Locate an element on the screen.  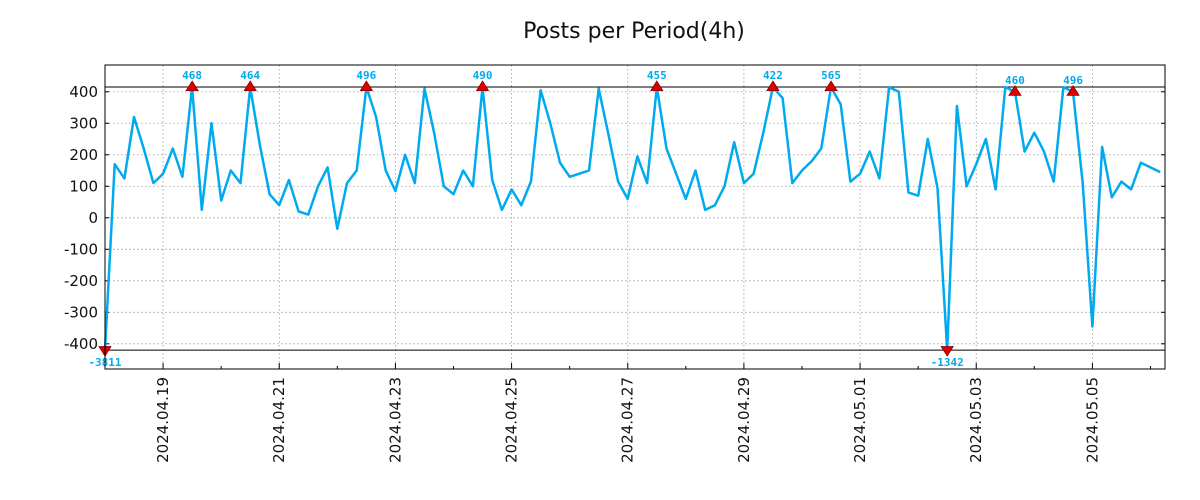
x-tick-label: 2024.04.25 is located at coordinates (512, 420).